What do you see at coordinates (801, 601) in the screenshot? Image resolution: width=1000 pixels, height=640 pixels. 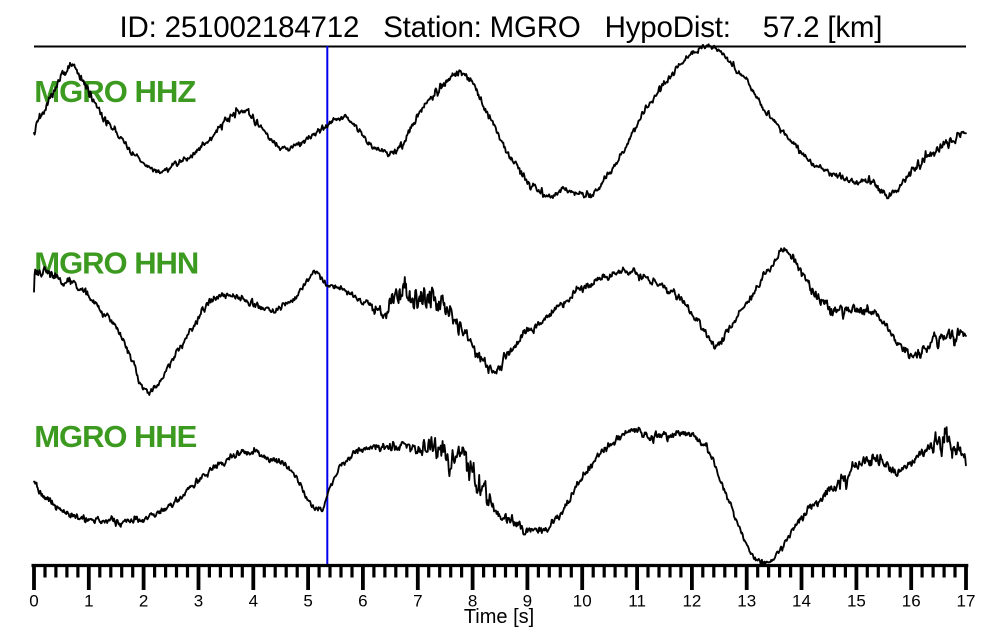 I see `svg-text: 14` at bounding box center [801, 601].